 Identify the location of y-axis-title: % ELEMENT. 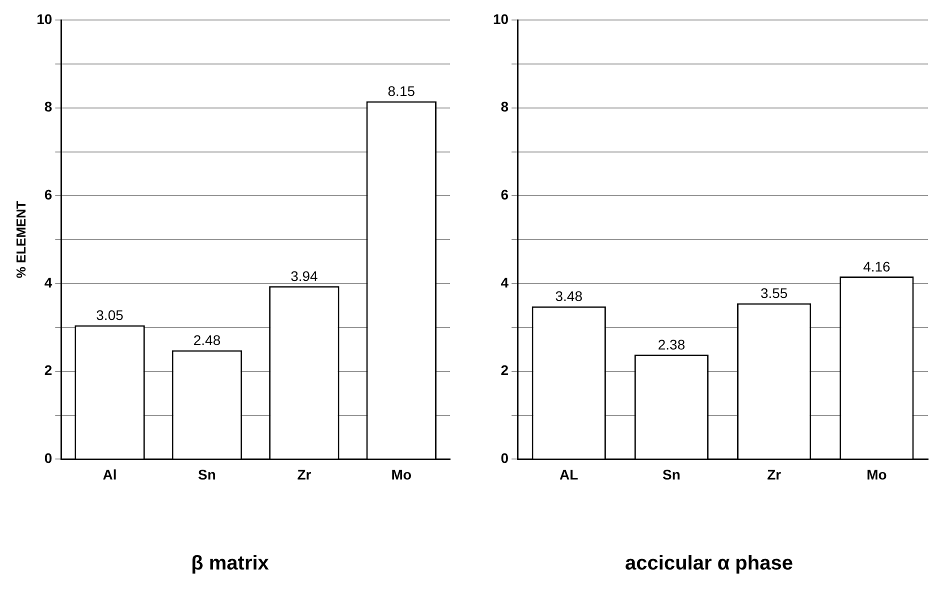
(20, 239).